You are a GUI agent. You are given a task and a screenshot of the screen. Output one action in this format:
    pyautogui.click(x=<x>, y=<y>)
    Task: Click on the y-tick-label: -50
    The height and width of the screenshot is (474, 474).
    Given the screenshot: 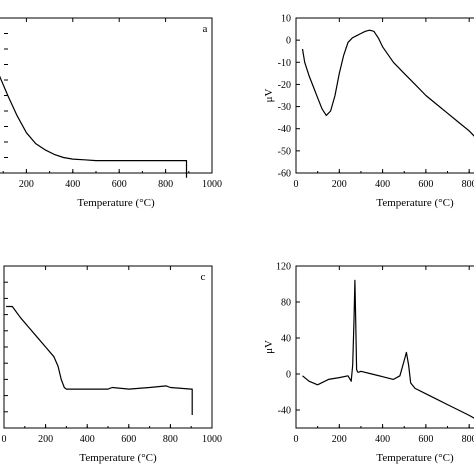 What is the action you would take?
    pyautogui.click(x=284, y=151)
    